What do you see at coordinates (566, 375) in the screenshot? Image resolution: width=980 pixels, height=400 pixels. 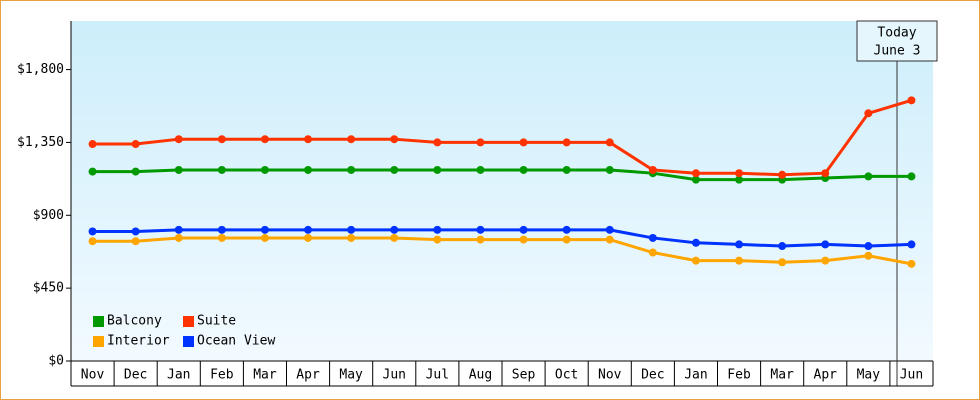 I see `x-tick-label: Oct` at bounding box center [566, 375].